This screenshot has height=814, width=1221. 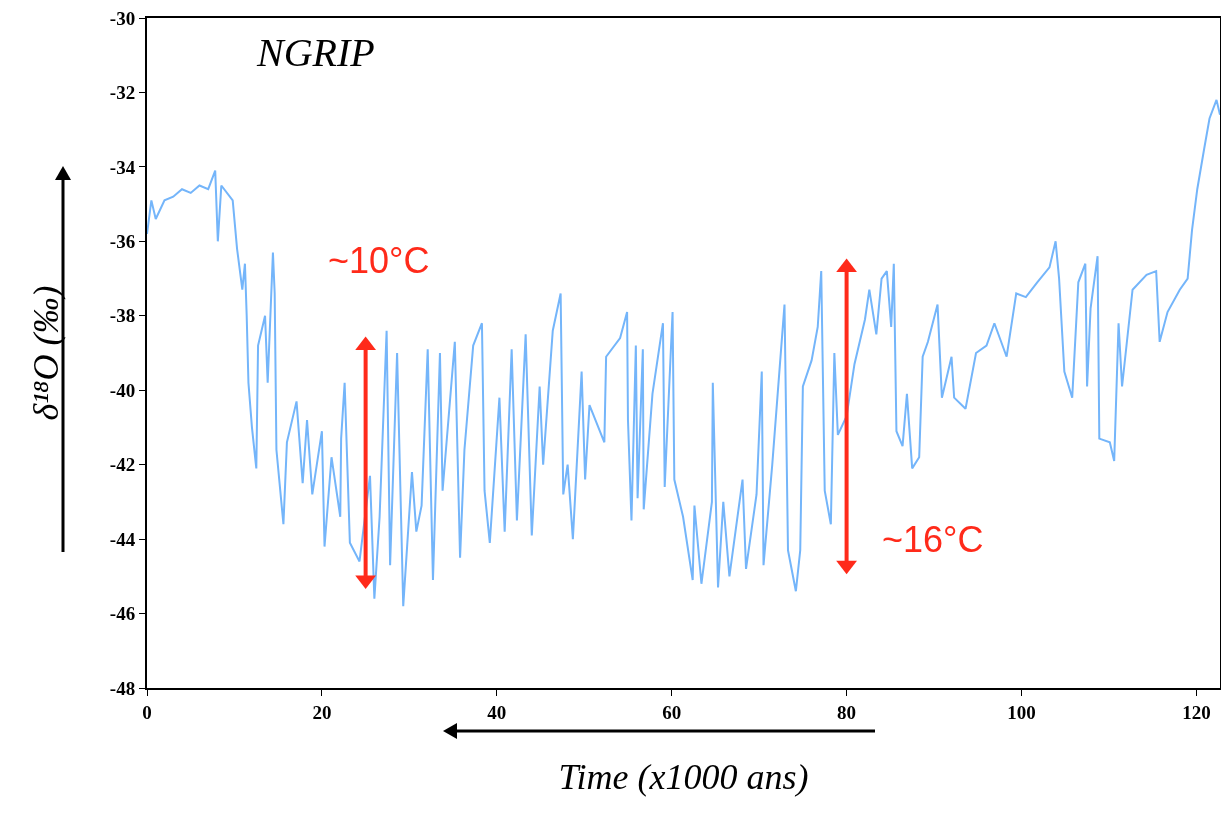 What do you see at coordinates (122, 539) in the screenshot?
I see `y-tick-label: -44` at bounding box center [122, 539].